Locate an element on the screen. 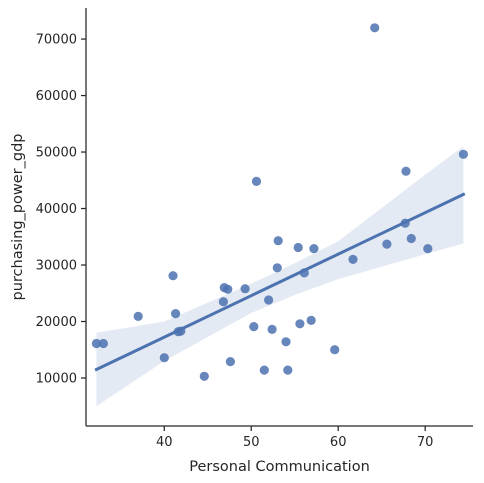 Image resolution: width=484 pixels, height=483 pixels. y-tick-label: 40000 is located at coordinates (56, 209).